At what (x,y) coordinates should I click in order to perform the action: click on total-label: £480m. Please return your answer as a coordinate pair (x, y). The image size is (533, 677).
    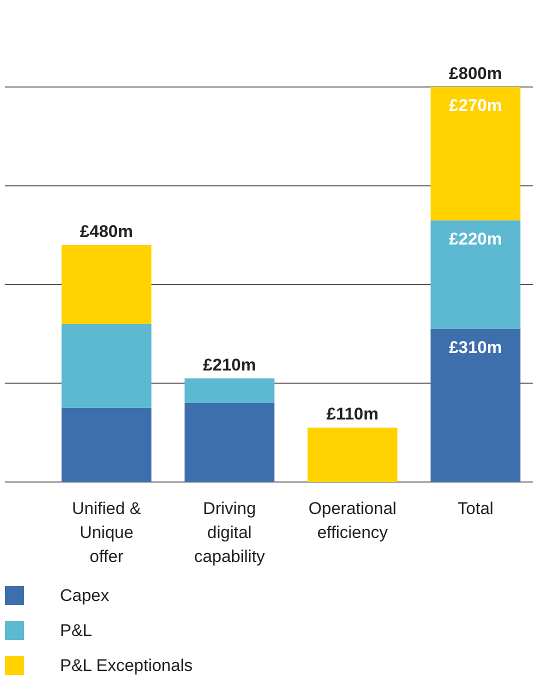
    Looking at the image, I should click on (106, 231).